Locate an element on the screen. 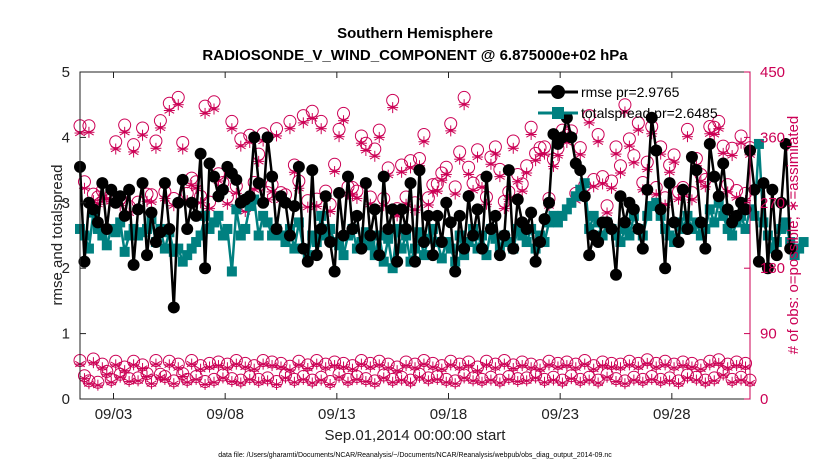 Image resolution: width=830 pixels, height=470 pixels. chart-title: Southern Hemisphere is located at coordinates (415, 33).